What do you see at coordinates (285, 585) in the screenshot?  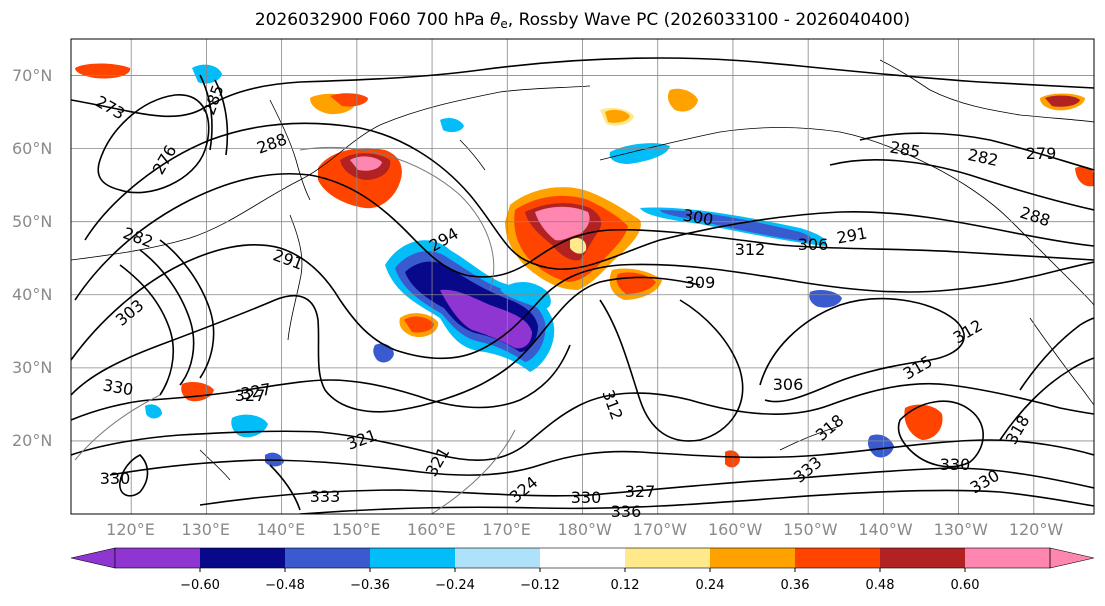 I see `colorbar-tick-label: −0.48` at bounding box center [285, 585].